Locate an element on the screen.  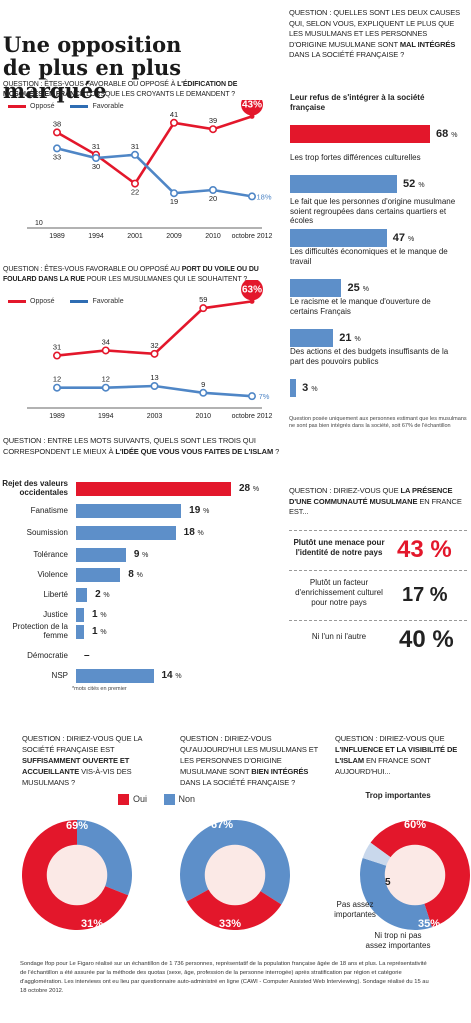
y-tick-label: 10 is located at coordinates (39, 223).